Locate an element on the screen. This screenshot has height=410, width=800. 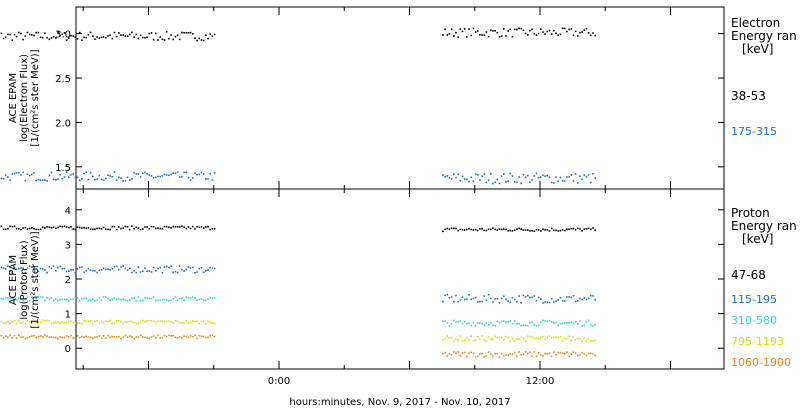
y-tick-label: 2.5 is located at coordinates (63, 79).